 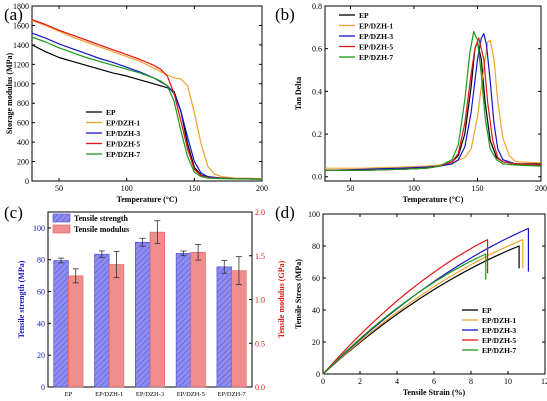 I want to click on x-tick-label: 2, so click(x=360, y=381).